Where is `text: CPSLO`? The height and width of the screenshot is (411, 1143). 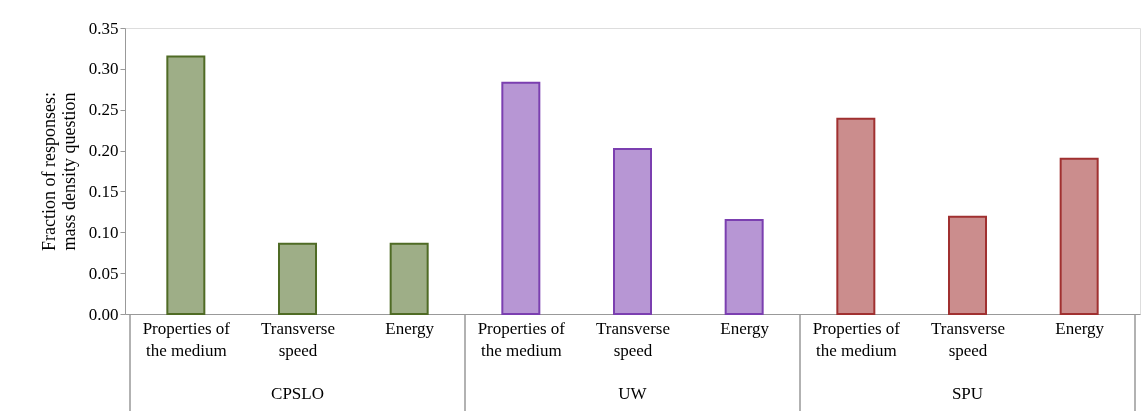 text: CPSLO is located at coordinates (297, 393).